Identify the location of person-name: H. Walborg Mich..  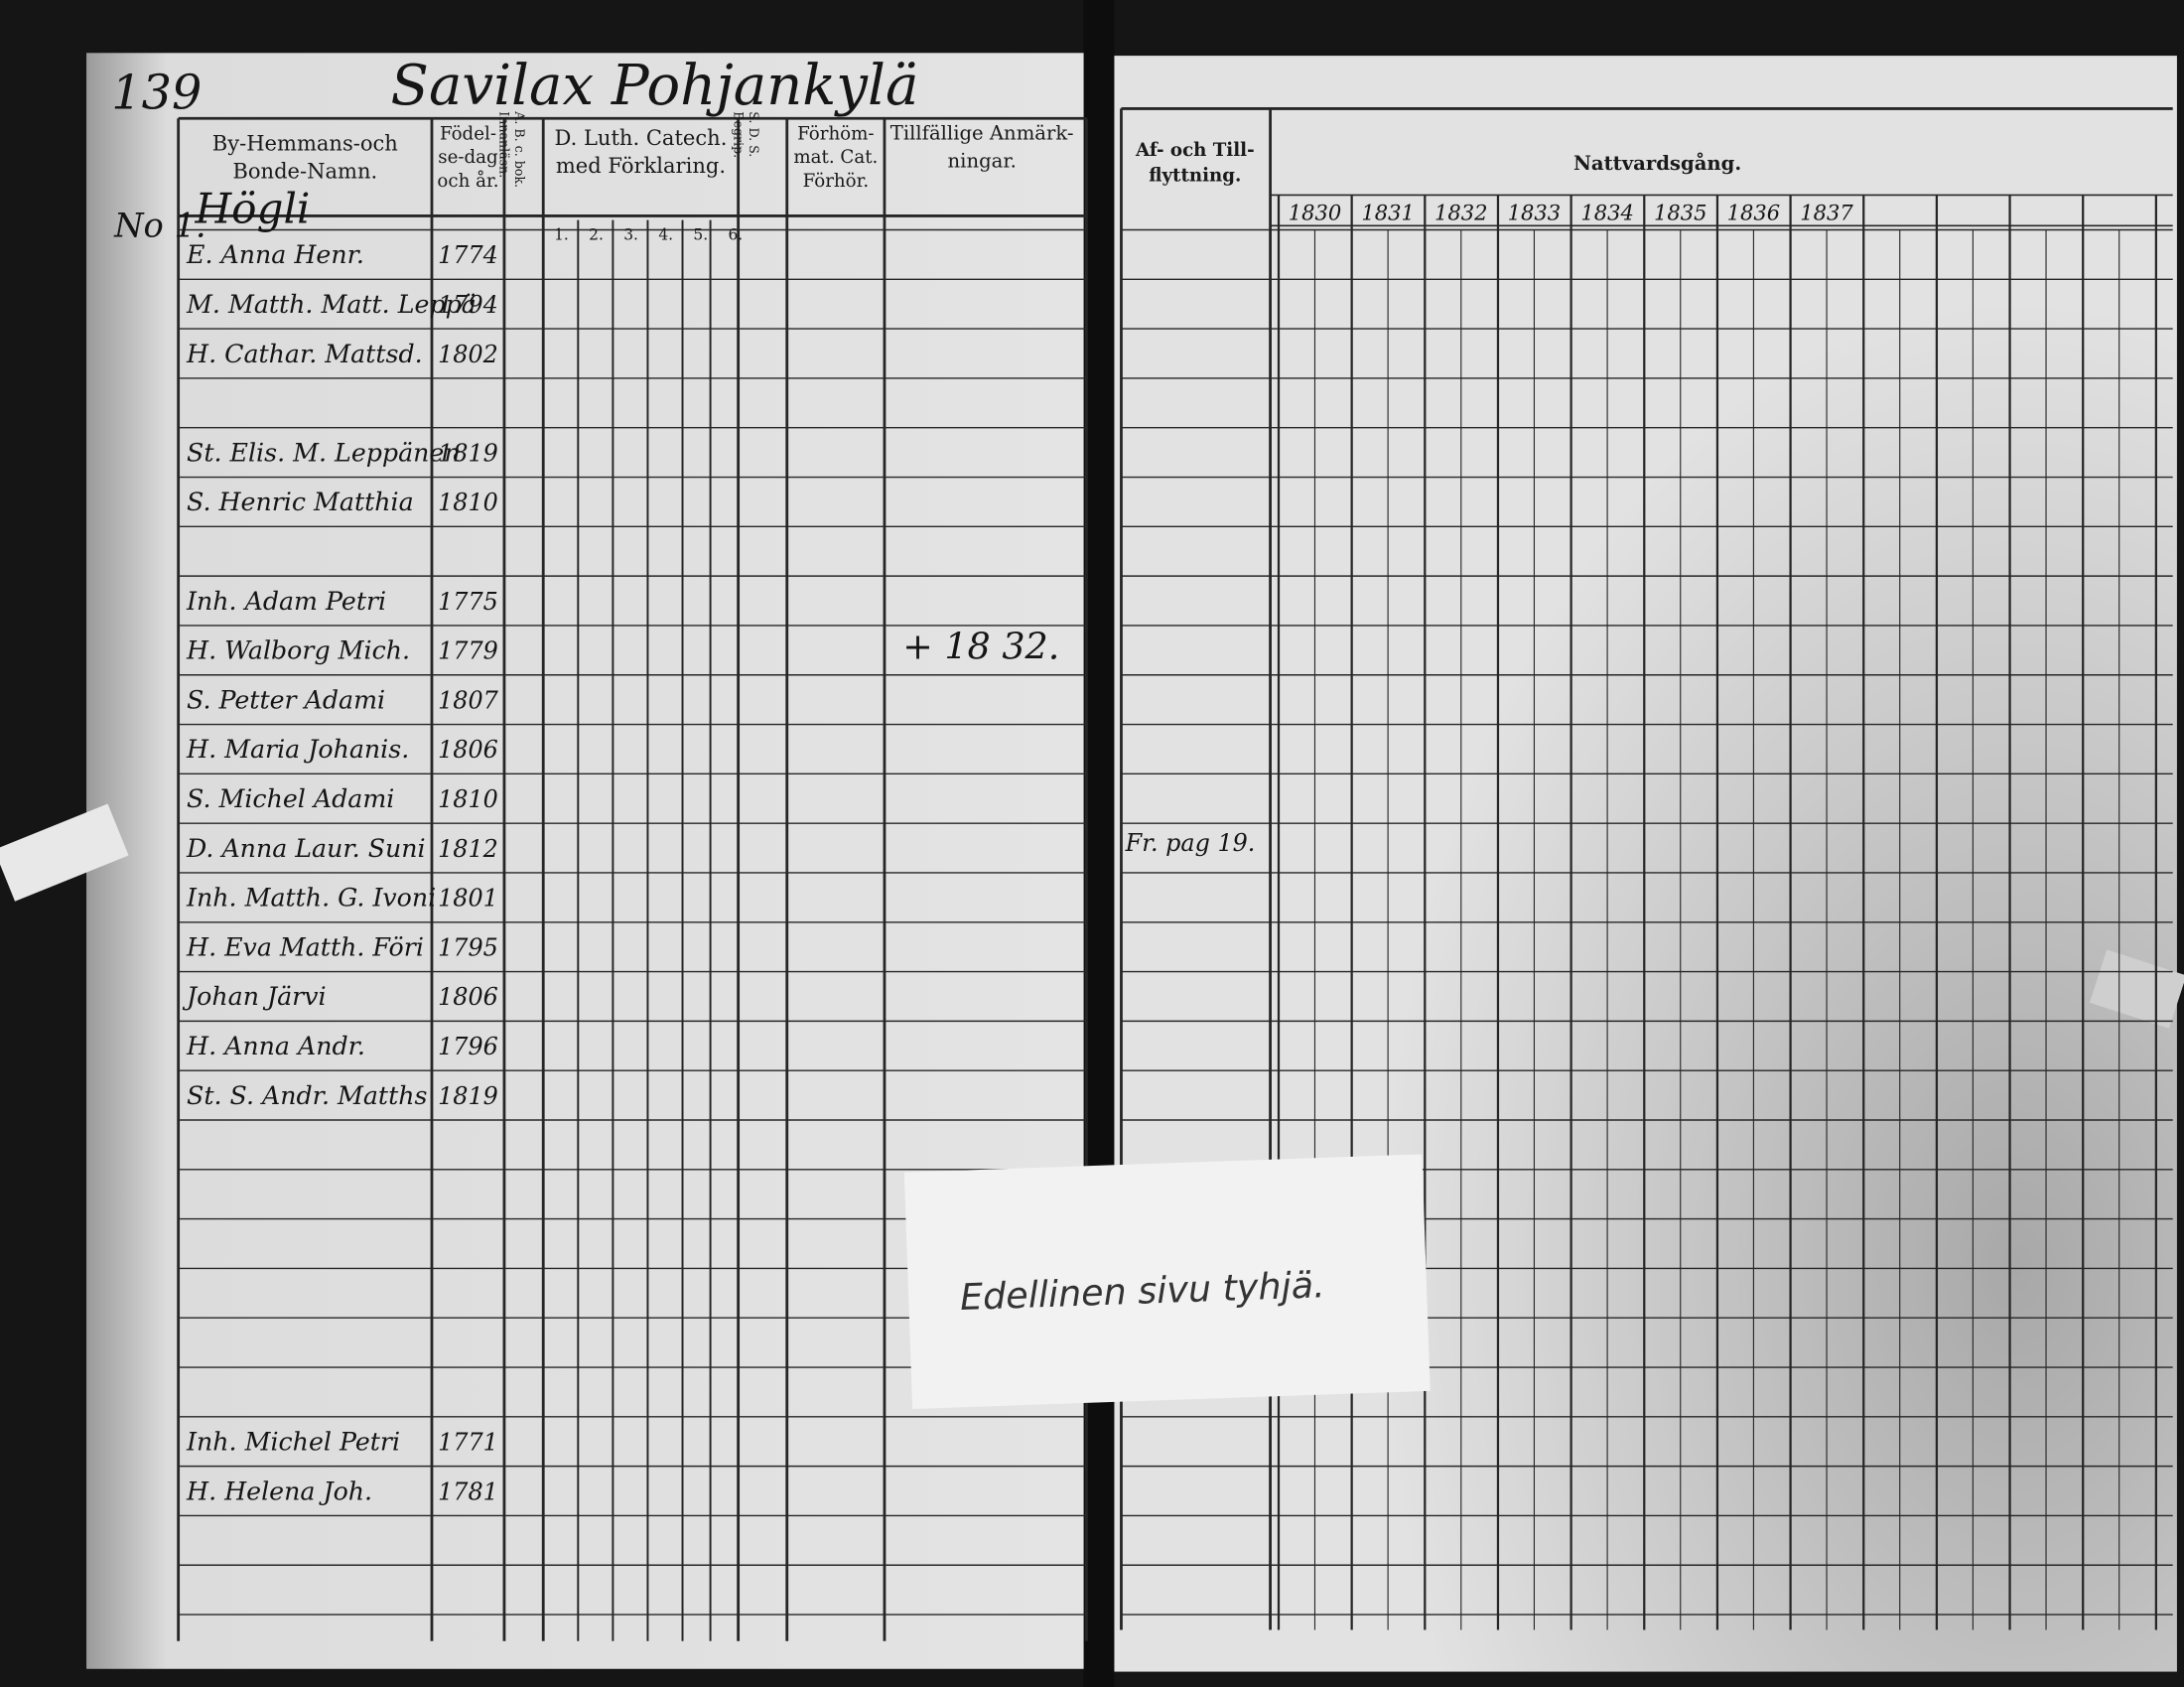
(298, 650).